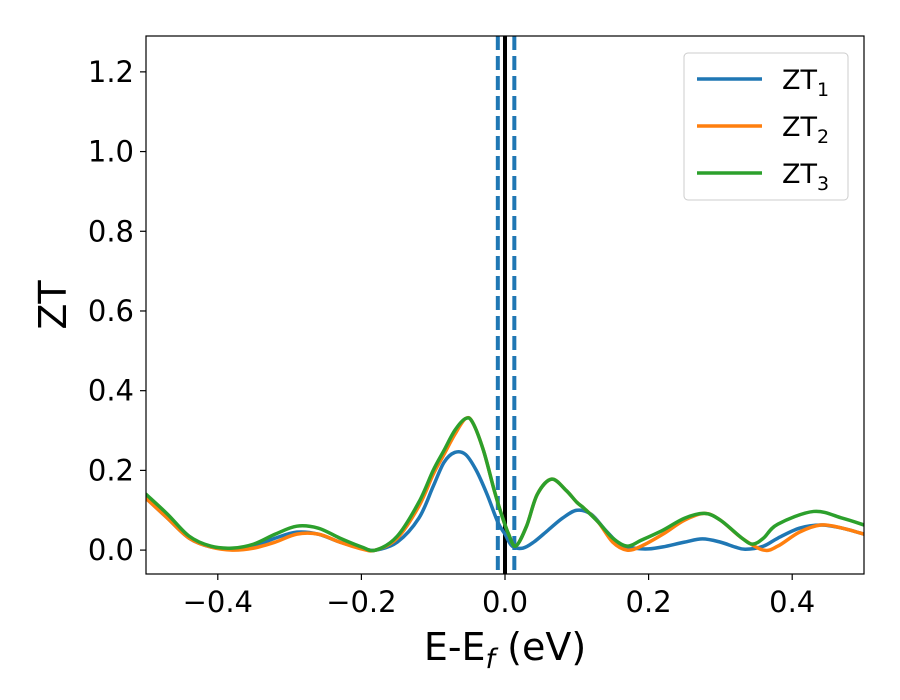 Image resolution: width=900 pixels, height=700 pixels. I want to click on y-tick-label: 0.8, so click(111, 231).